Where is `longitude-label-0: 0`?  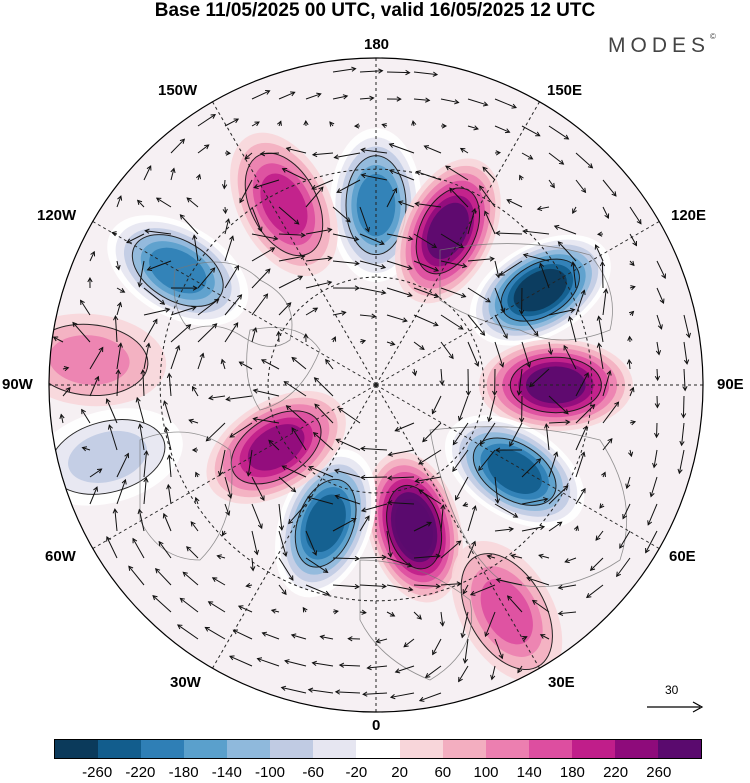
longitude-label-0: 0 is located at coordinates (376, 725).